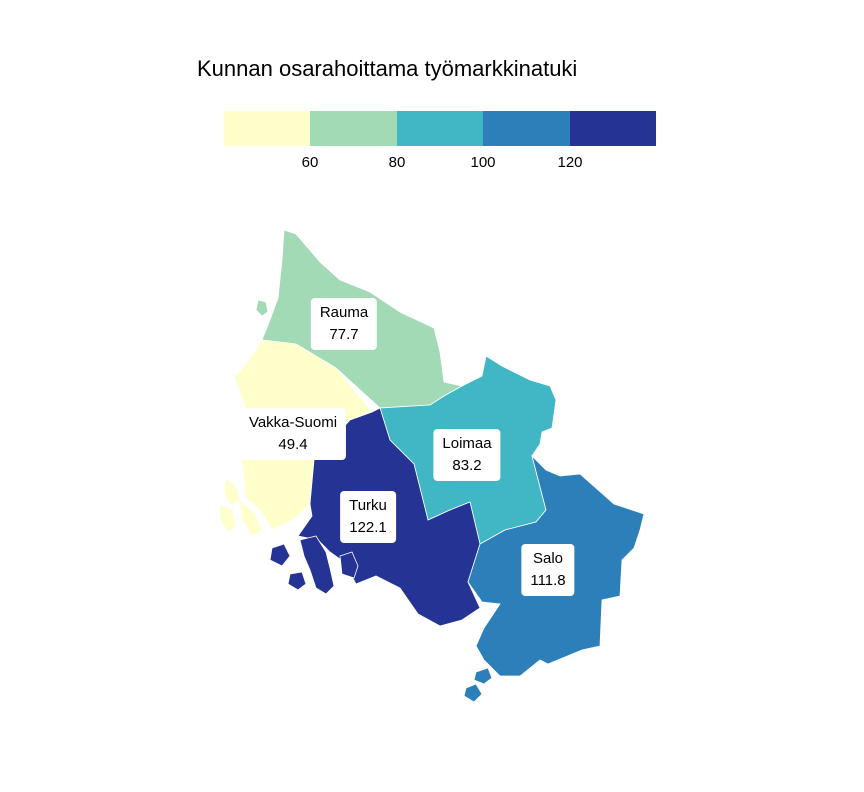  What do you see at coordinates (344, 324) in the screenshot?
I see `region-label-rauma: Rauma 77.7` at bounding box center [344, 324].